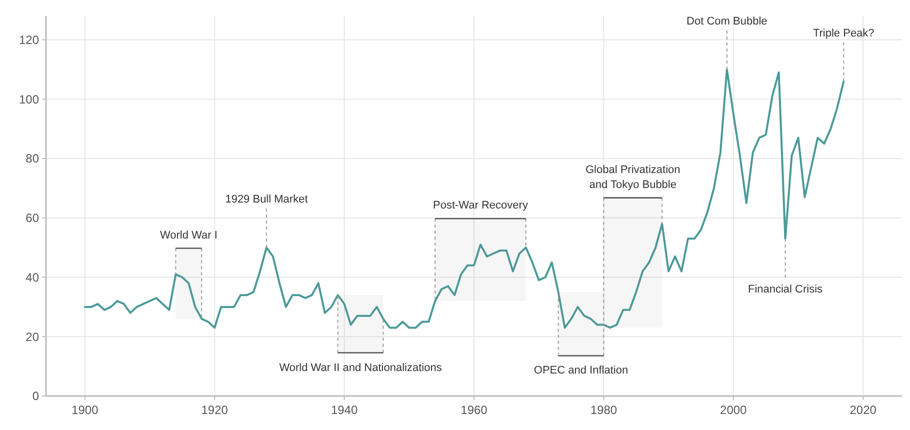 This screenshot has width=910, height=430. What do you see at coordinates (480, 206) in the screenshot?
I see `band-label: Post-War Recovery` at bounding box center [480, 206].